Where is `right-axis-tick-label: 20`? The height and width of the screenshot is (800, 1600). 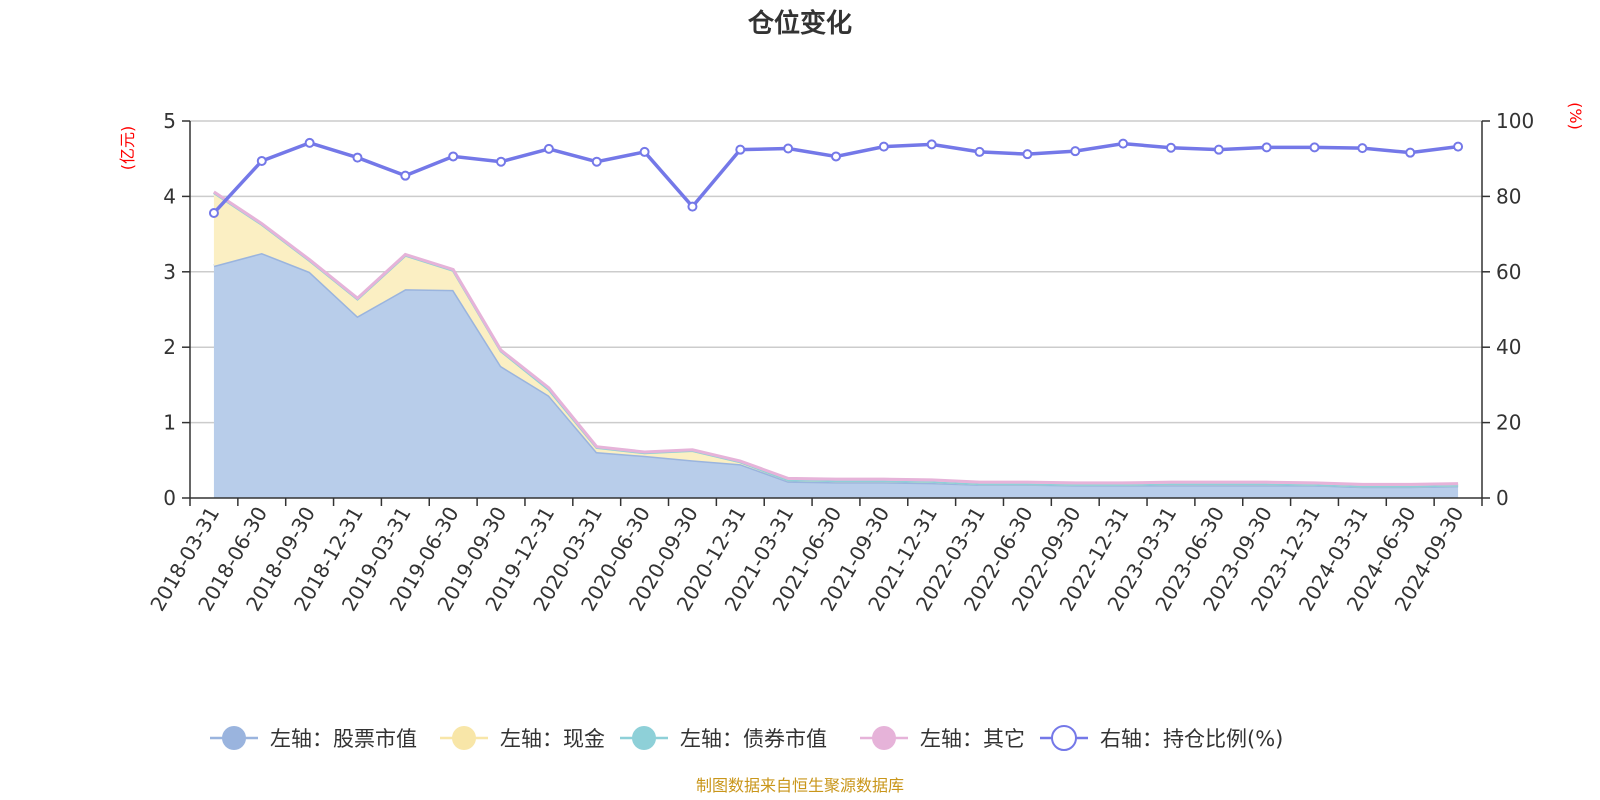 right-axis-tick-label: 20 is located at coordinates (1508, 423).